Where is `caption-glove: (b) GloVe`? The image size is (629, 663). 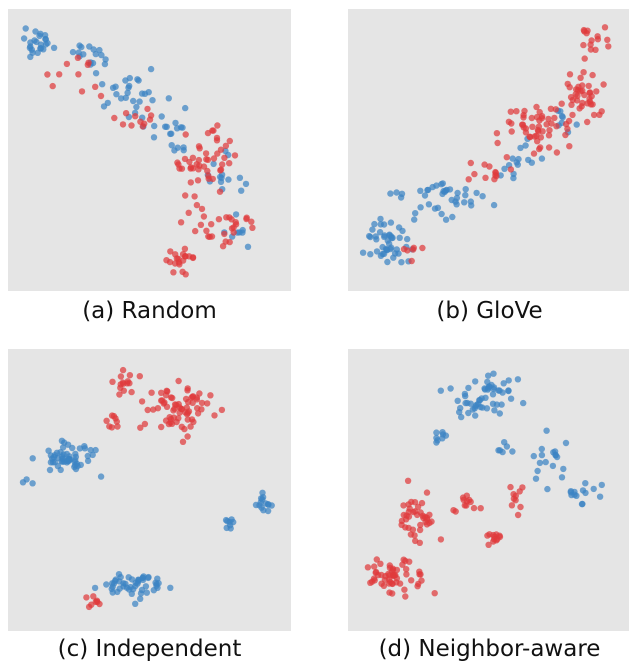 caption-glove: (b) GloVe is located at coordinates (489, 311).